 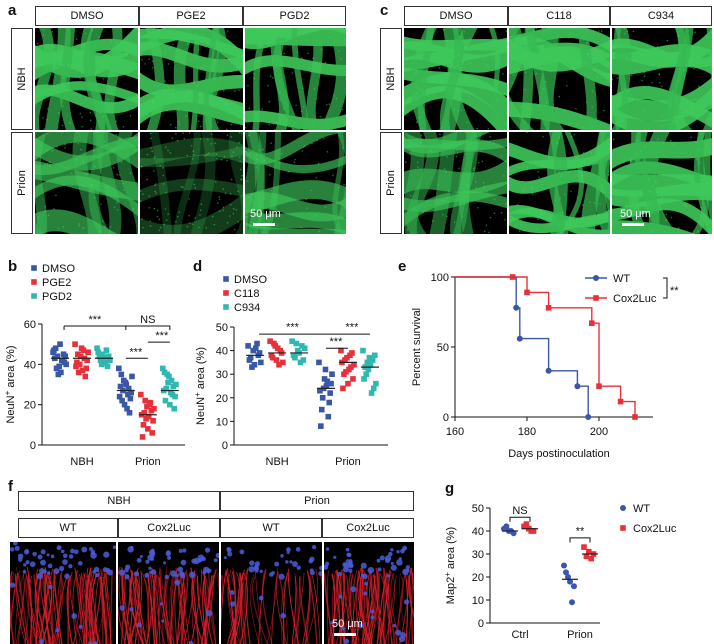 What do you see at coordinates (527, 432) in the screenshot?
I see `x-tick-label: 180` at bounding box center [527, 432].